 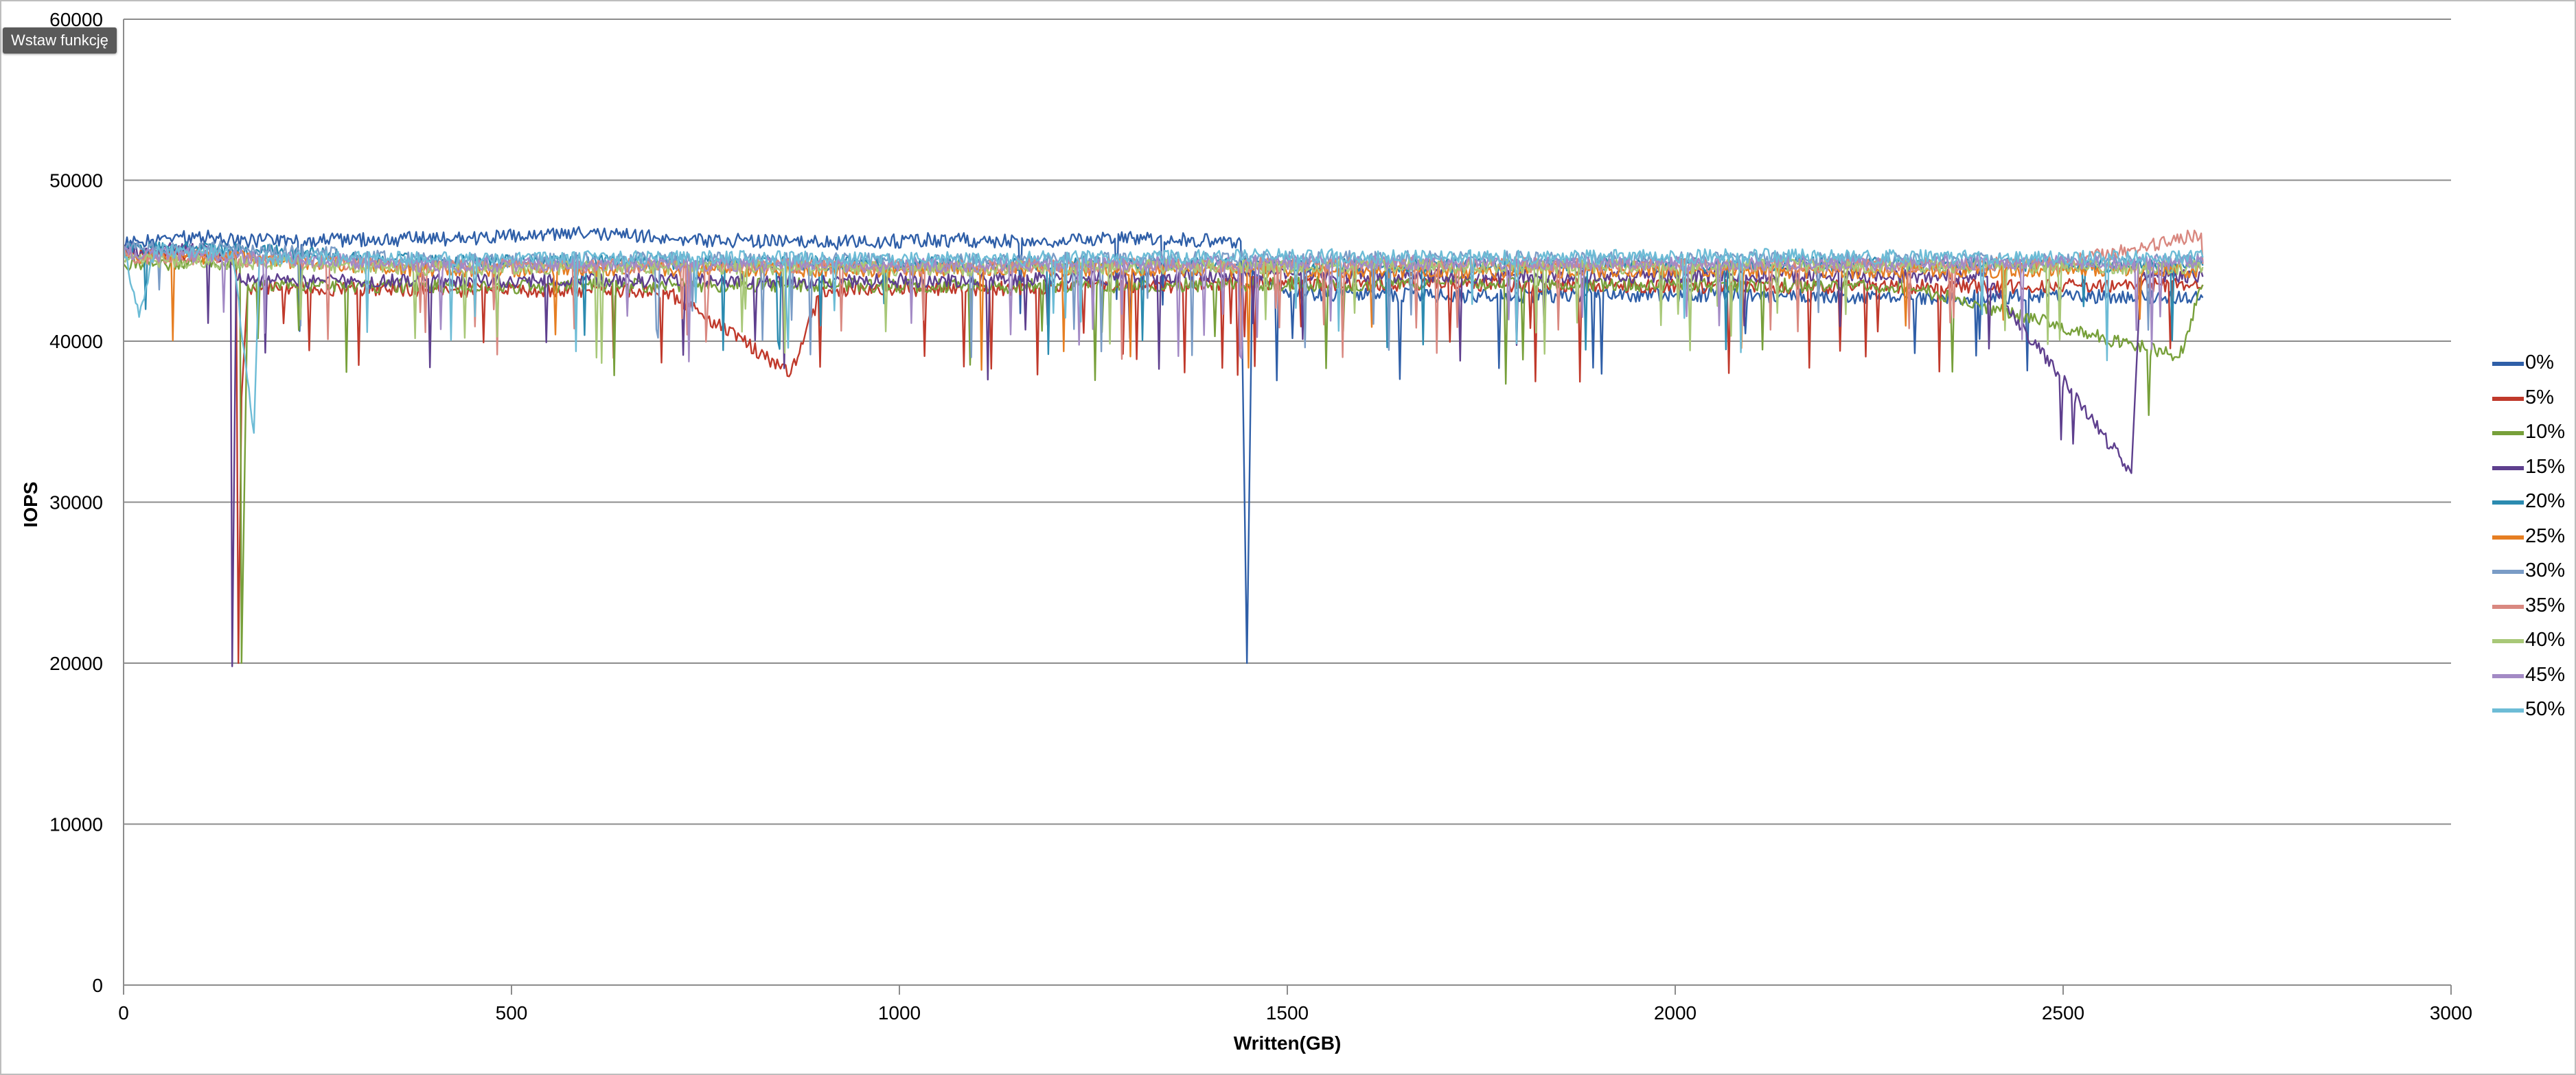 I want to click on x-tick-label: 1500, so click(x=1287, y=1013).